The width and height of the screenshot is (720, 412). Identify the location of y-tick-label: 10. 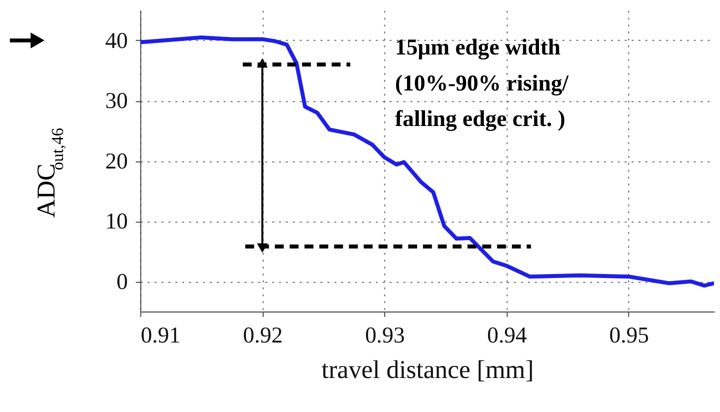
(116, 221).